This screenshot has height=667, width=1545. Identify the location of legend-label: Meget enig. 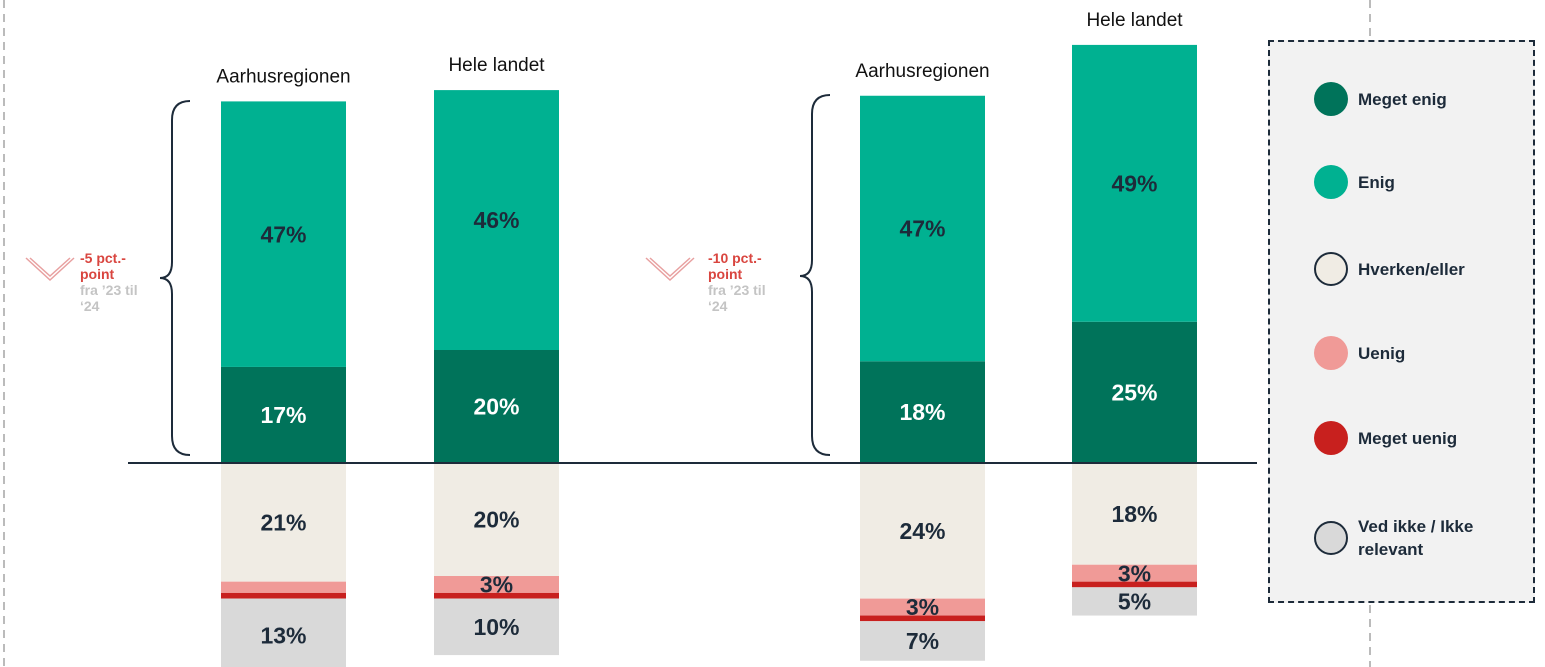
(1402, 99).